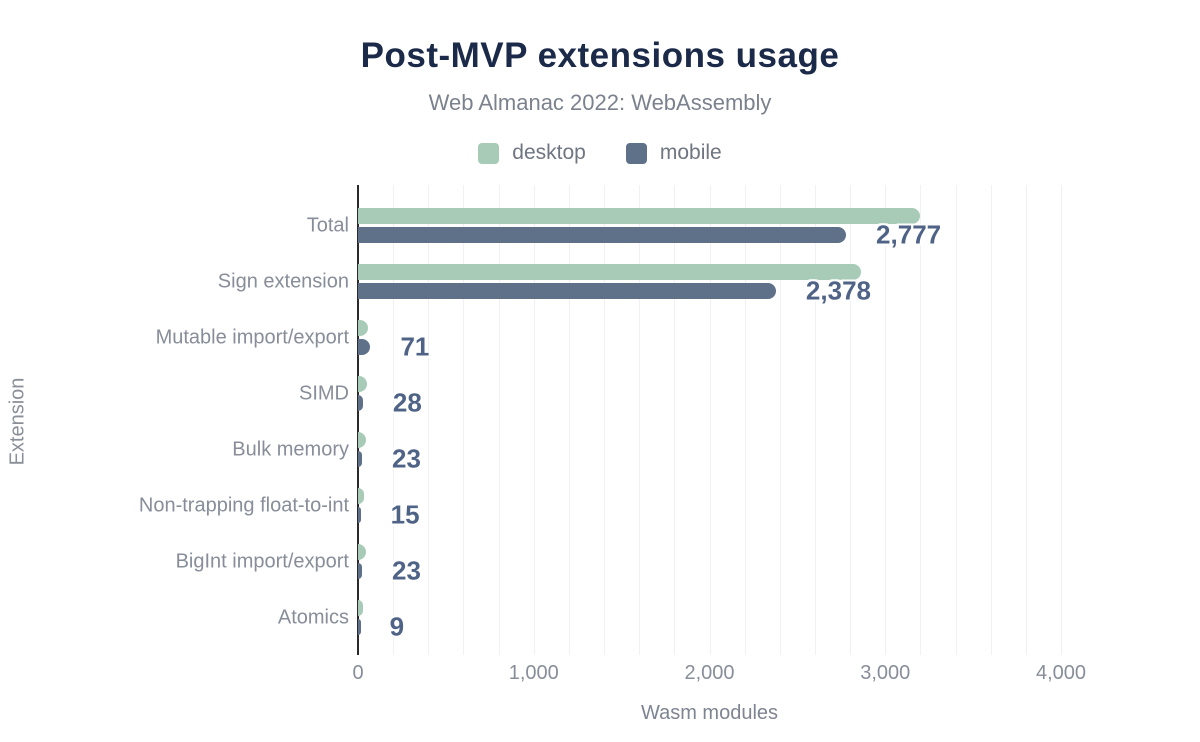  Describe the element at coordinates (909, 234) in the screenshot. I see `value-label-0: 2,777` at that location.